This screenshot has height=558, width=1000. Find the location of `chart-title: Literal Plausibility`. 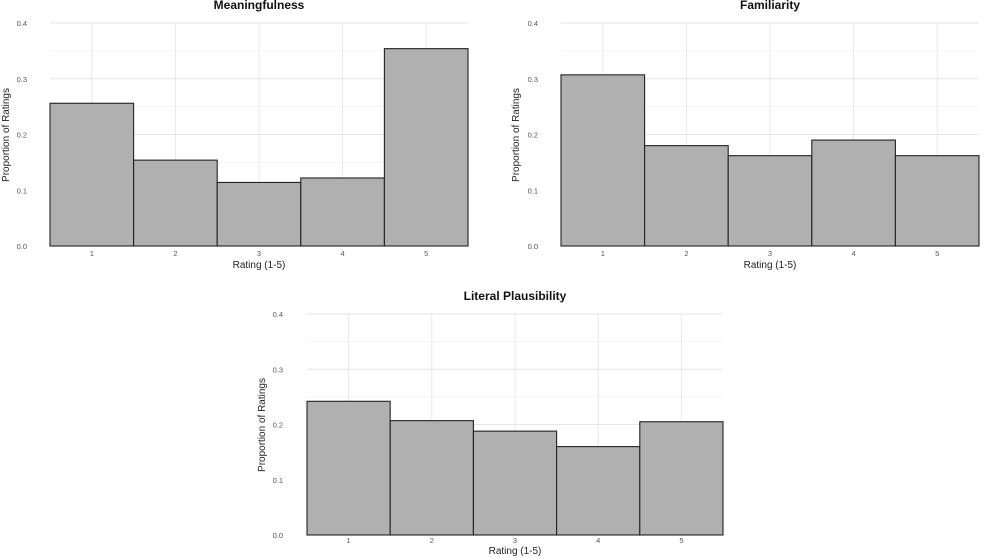

chart-title: Literal Plausibility is located at coordinates (515, 296).